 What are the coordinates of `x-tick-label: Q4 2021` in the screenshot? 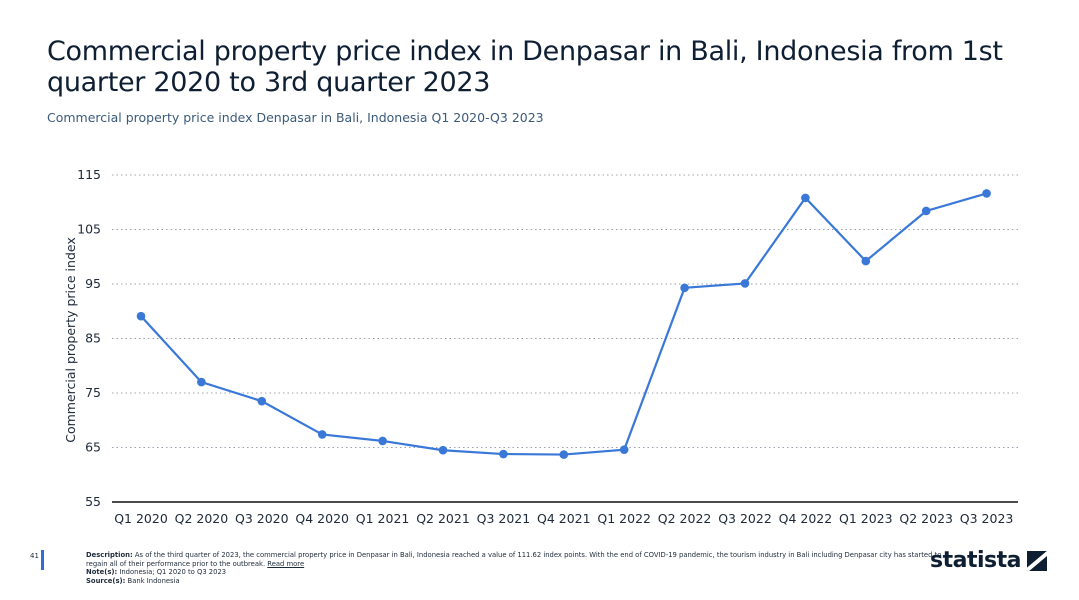 It's located at (564, 518).